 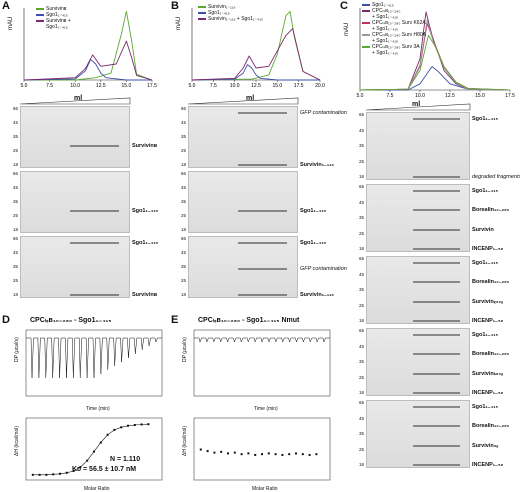 I want to click on panel-e-top-ylabel: DP (µcal/s), so click(x=185, y=349).